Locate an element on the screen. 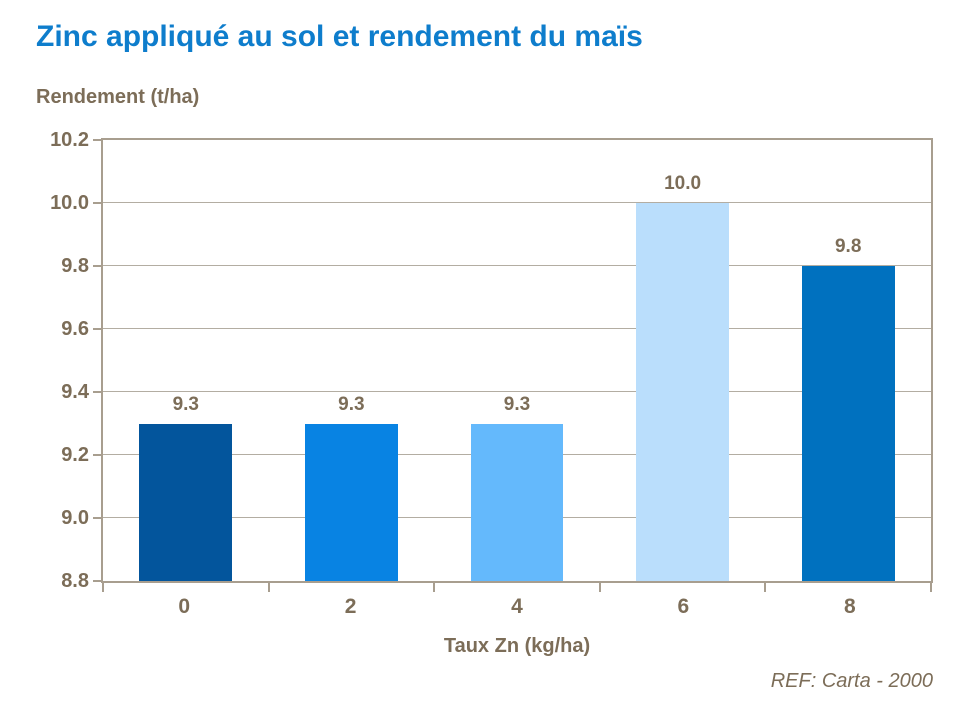  x-tick-label: 0 is located at coordinates (184, 606).